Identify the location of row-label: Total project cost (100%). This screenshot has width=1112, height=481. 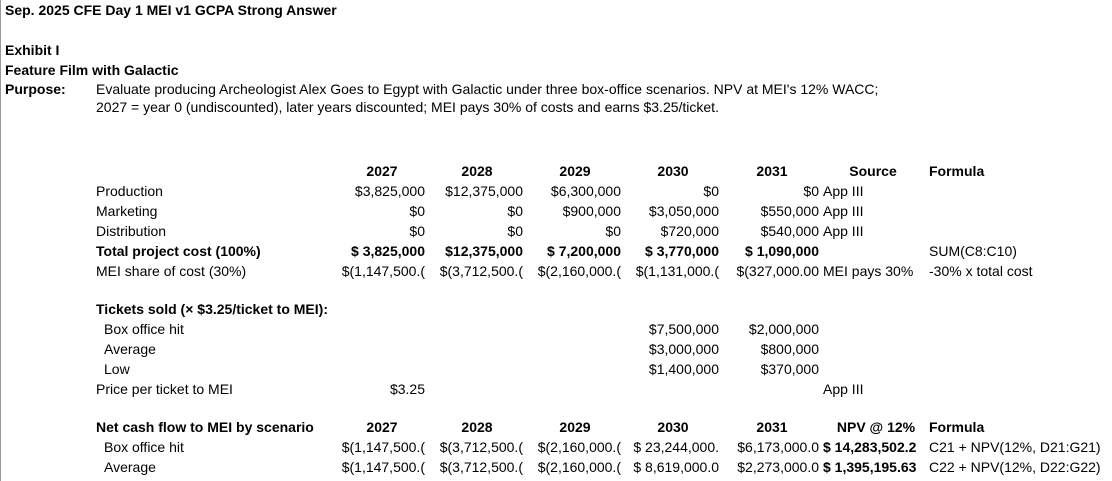
(178, 251).